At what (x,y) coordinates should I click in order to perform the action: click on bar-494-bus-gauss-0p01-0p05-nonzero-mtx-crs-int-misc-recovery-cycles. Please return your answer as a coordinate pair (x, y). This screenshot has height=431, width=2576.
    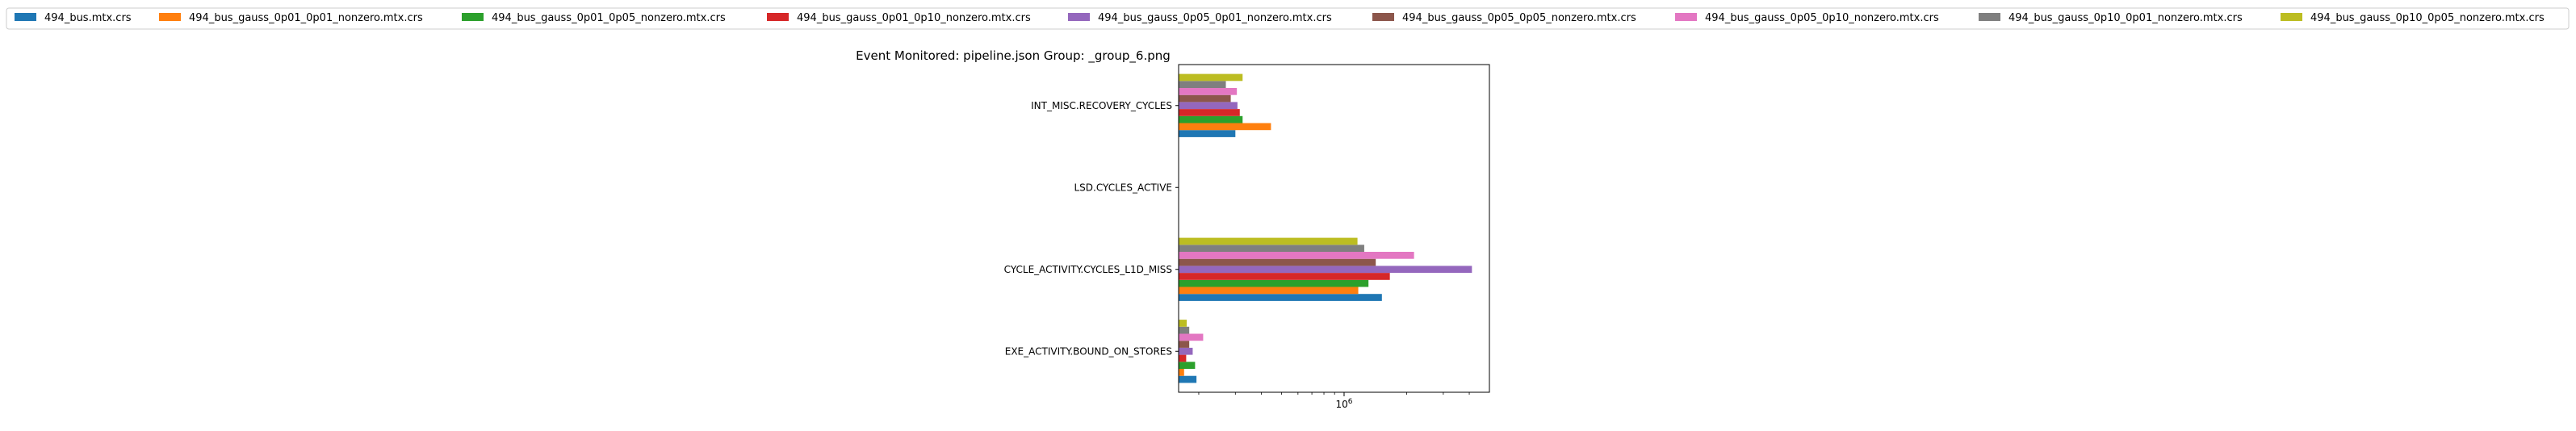
    Looking at the image, I should click on (1211, 119).